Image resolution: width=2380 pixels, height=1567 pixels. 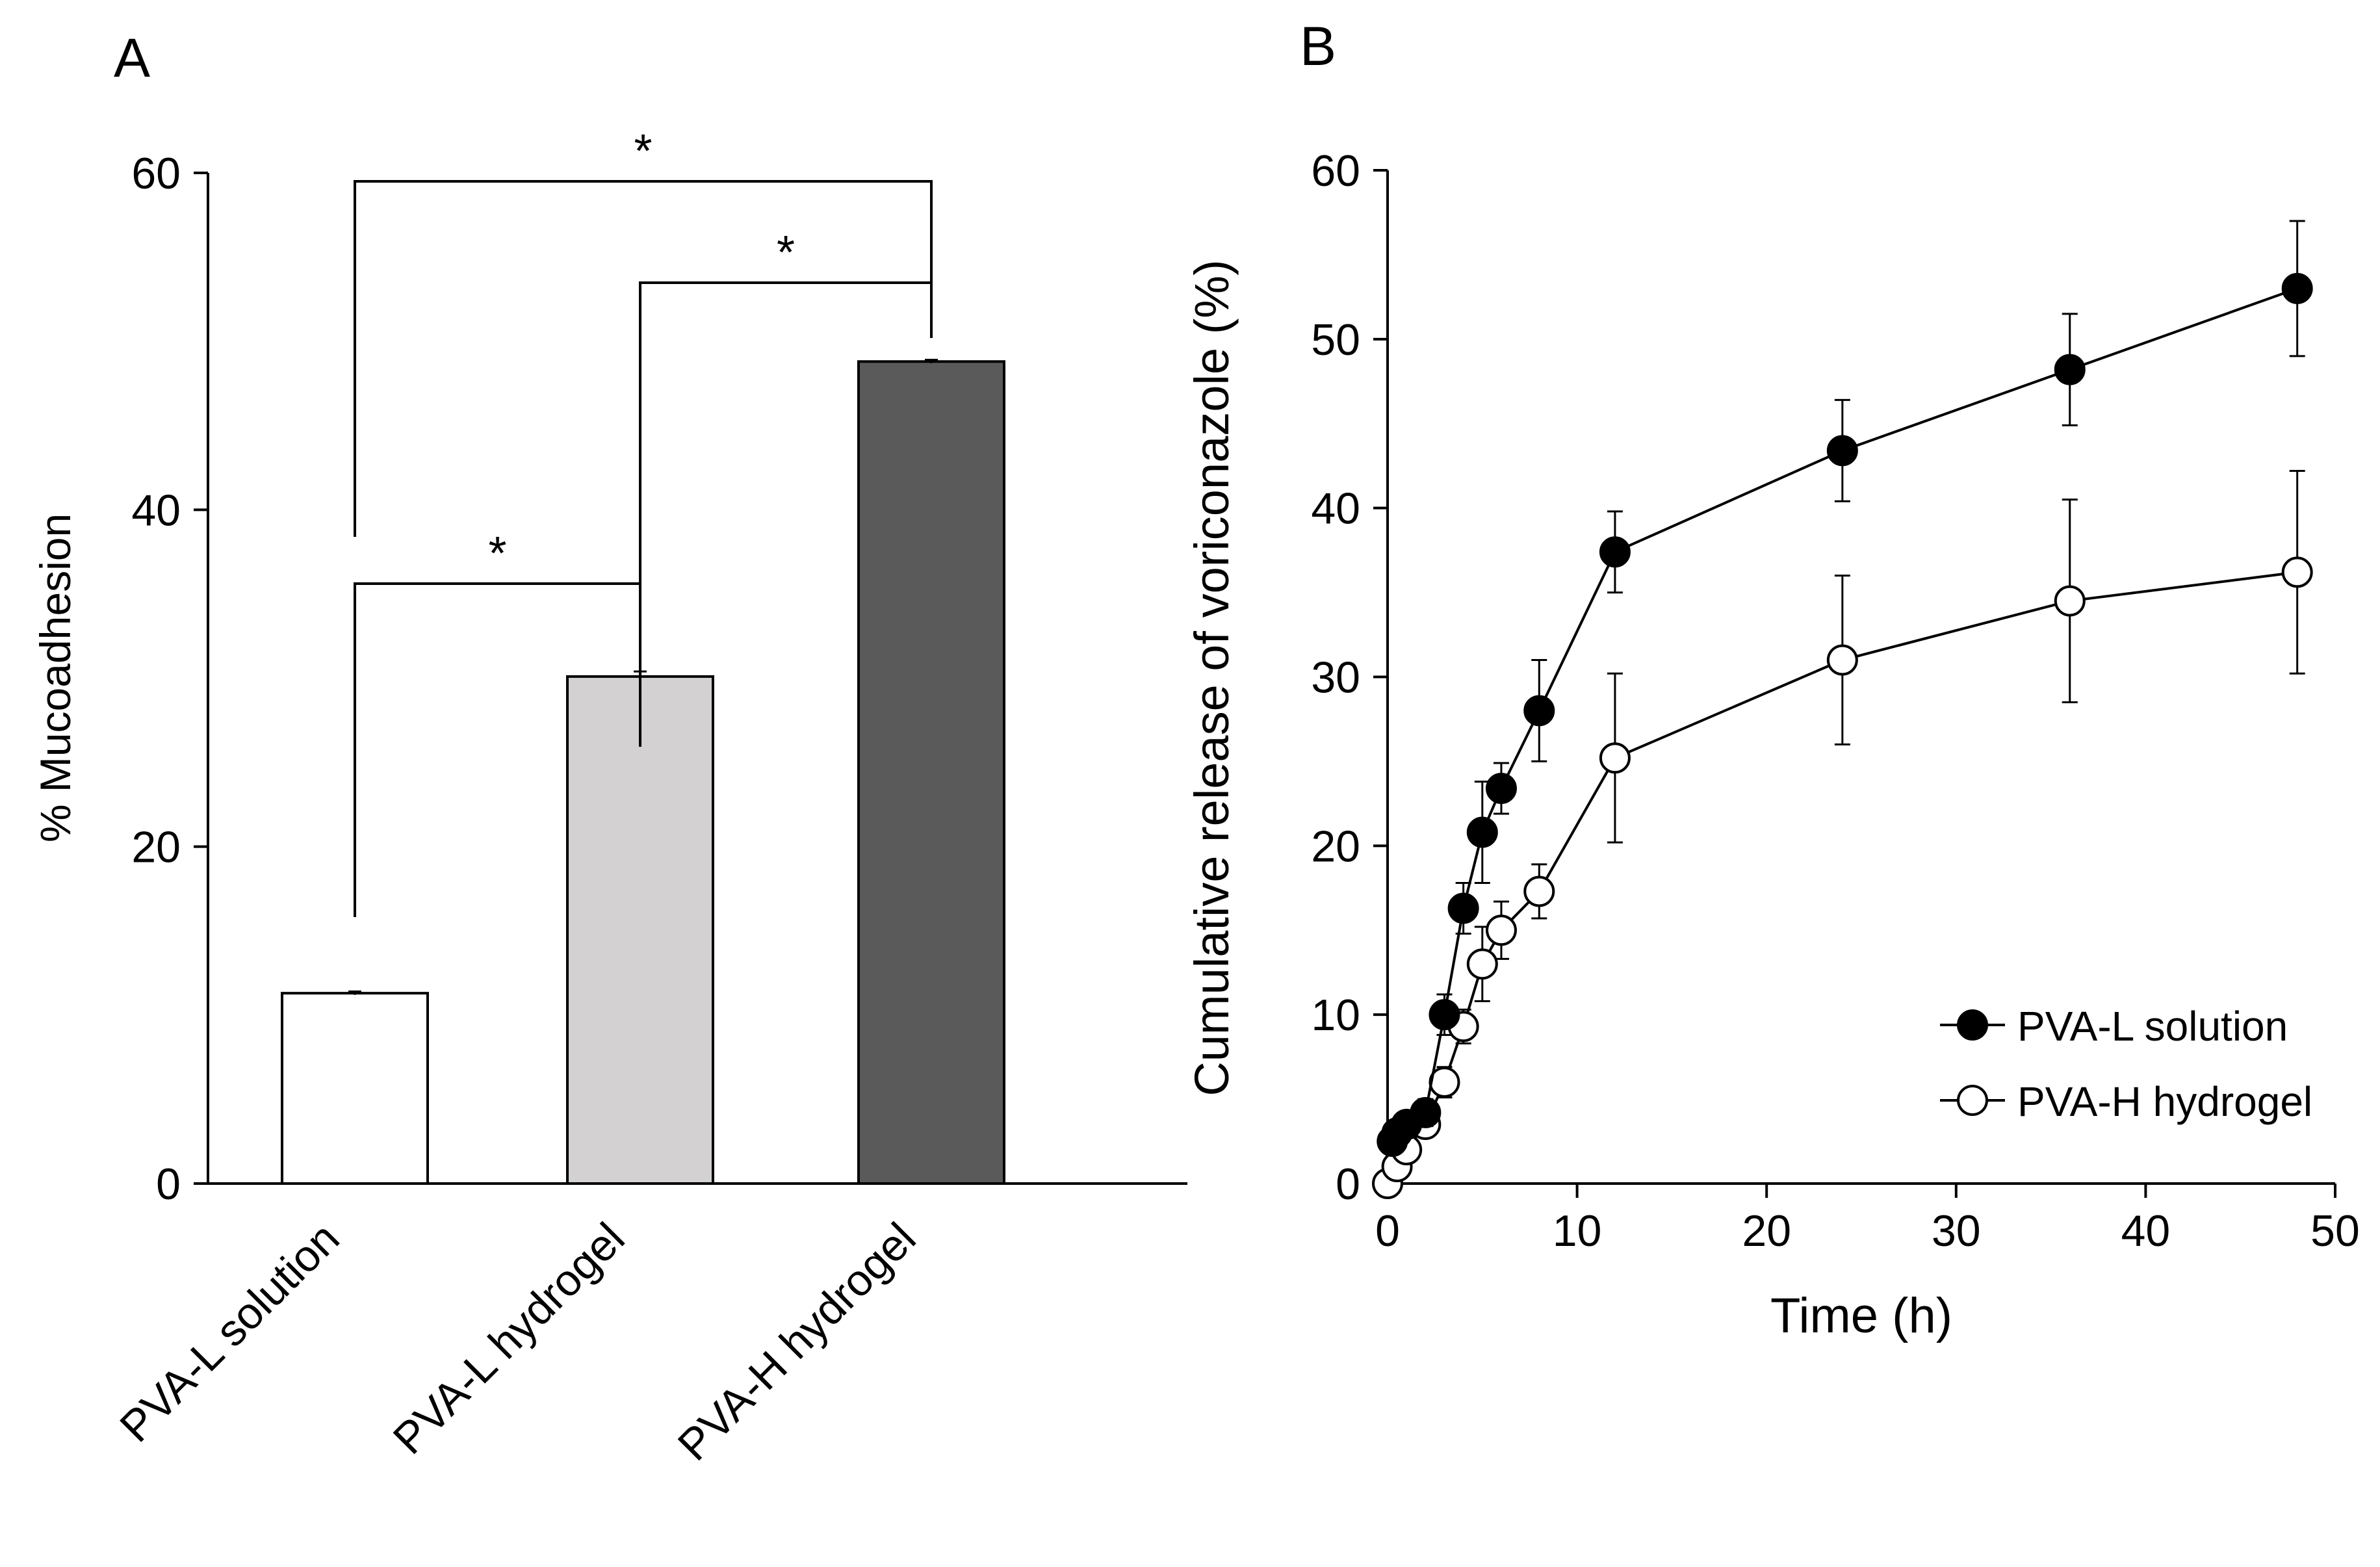 I want to click on panel-b-y-tick-label: 50, so click(x=1336, y=340).